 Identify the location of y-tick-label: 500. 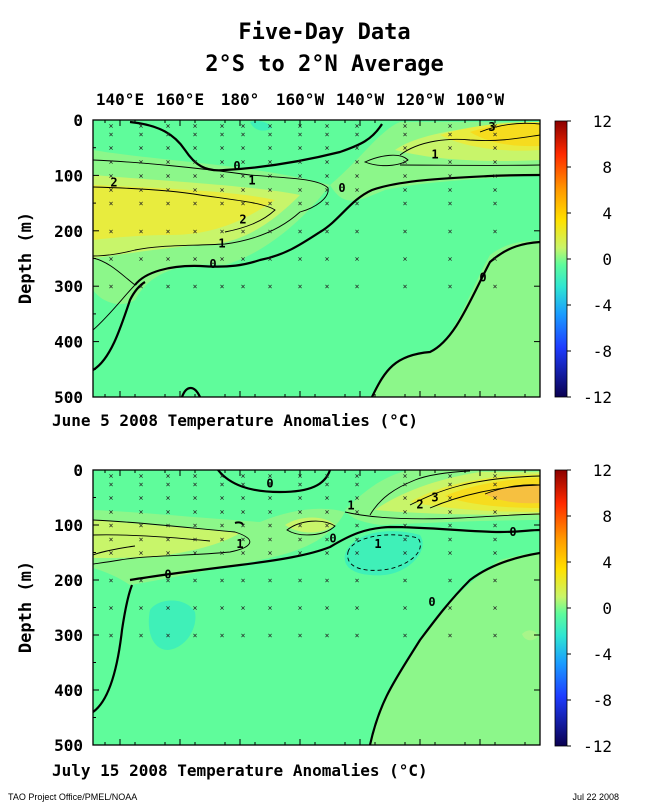
(68, 397).